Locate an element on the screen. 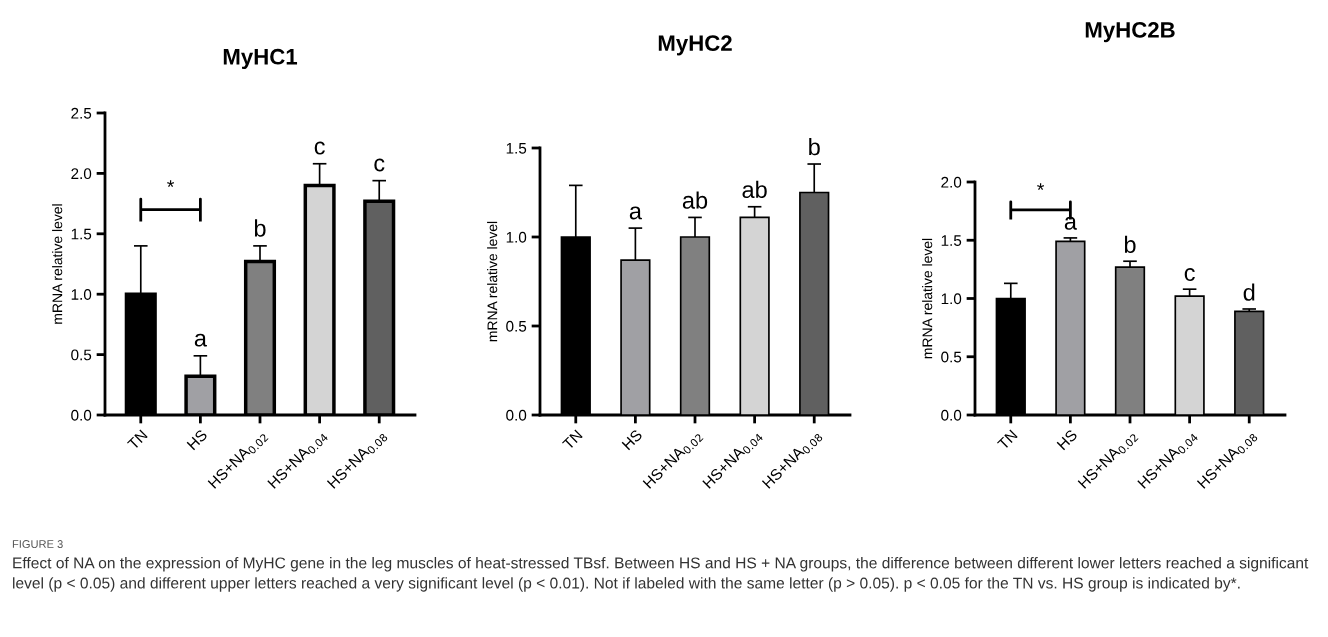 This screenshot has height=637, width=1328. text: Effect of NA on the expression of MyHC gene in the leg muscles of heat-stressed TBsf. Between HS and HS + NA groups, the difference between different lower letters reached a significant level (p < 0.05) and different upper letters reached a very significant level (p < 0.01). Not if labeled with the same letter (p > 0.05). p < 0.05 for the TN vs. HS group is indicated by*. is located at coordinates (661, 574).